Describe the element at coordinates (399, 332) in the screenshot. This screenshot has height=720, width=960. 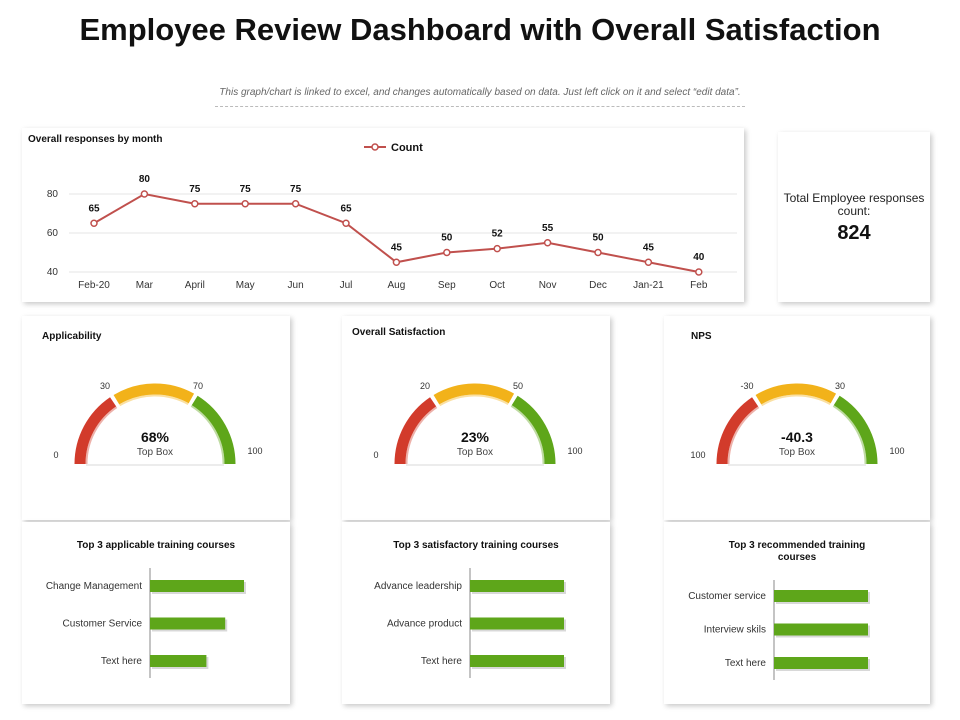
I see `overall-satisfaction-title: Overall Satisfaction` at that location.